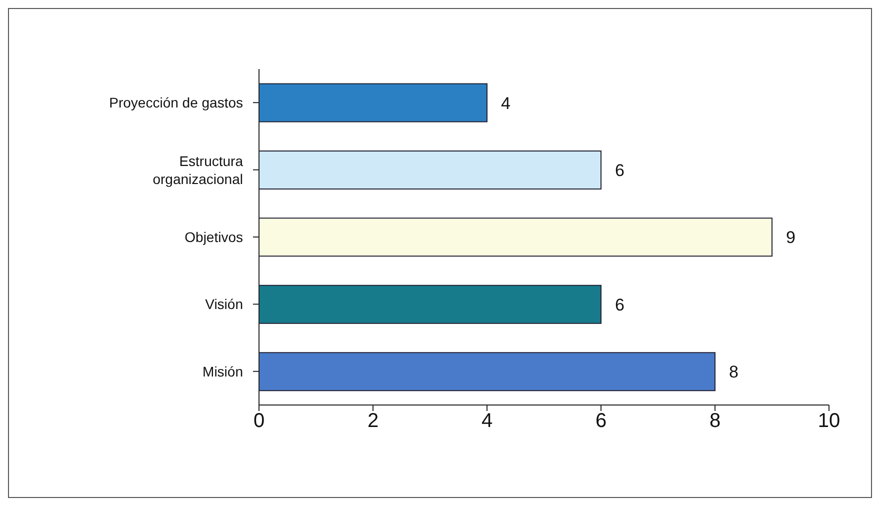  What do you see at coordinates (601, 421) in the screenshot?
I see `x-tick-label: 6` at bounding box center [601, 421].